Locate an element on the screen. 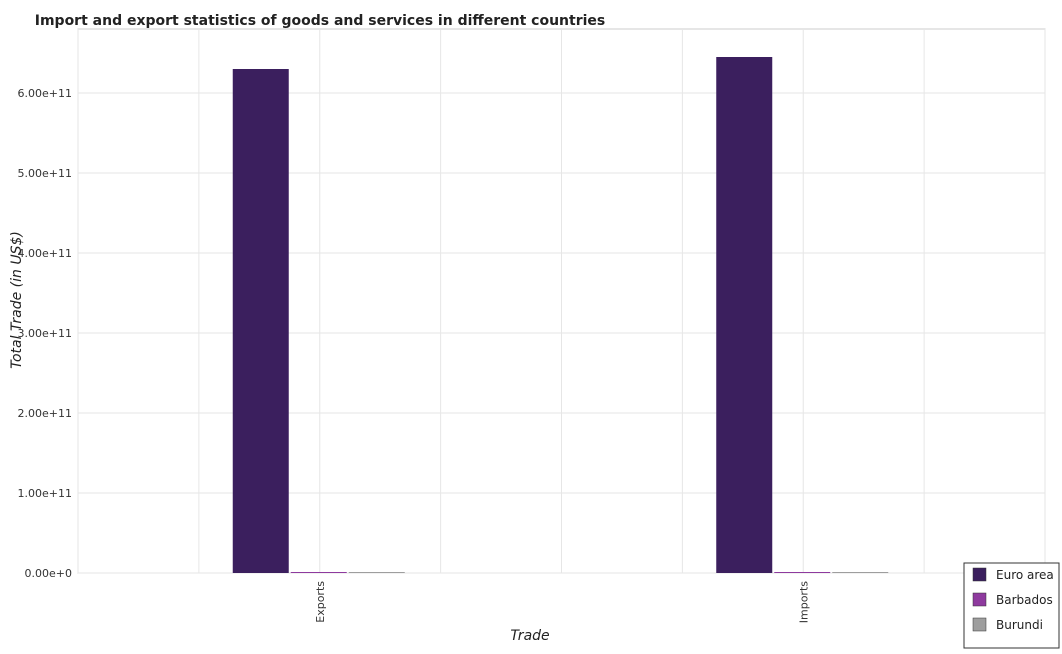 This screenshot has height=654, width=1062. bar-burundi-imports is located at coordinates (860, 572).